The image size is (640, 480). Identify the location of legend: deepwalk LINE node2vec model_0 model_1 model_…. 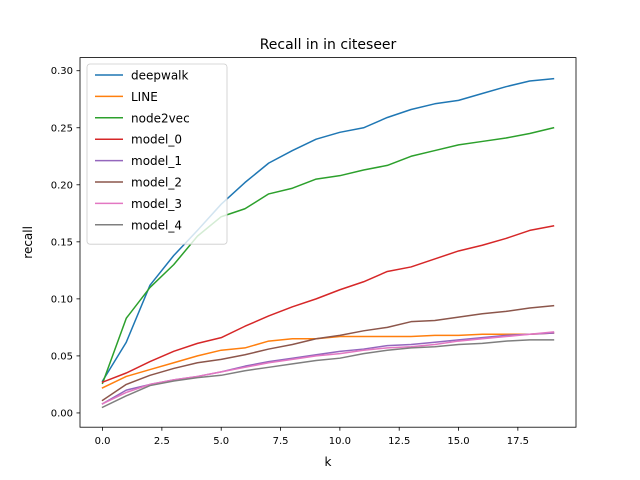
(157, 154).